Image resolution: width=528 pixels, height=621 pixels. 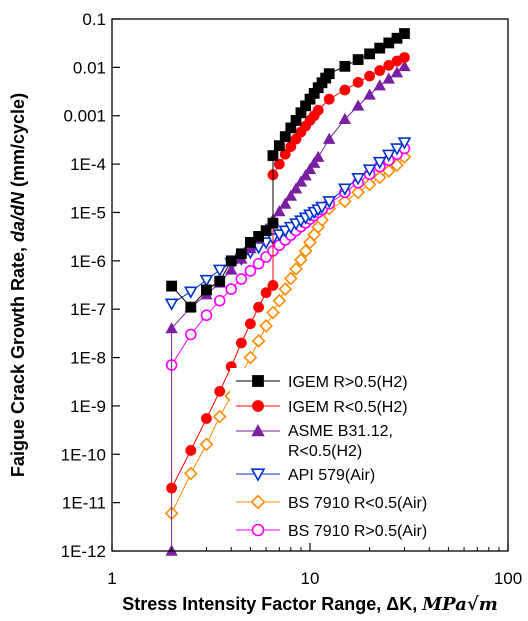 I want to click on legend-background, so click(x=365, y=455).